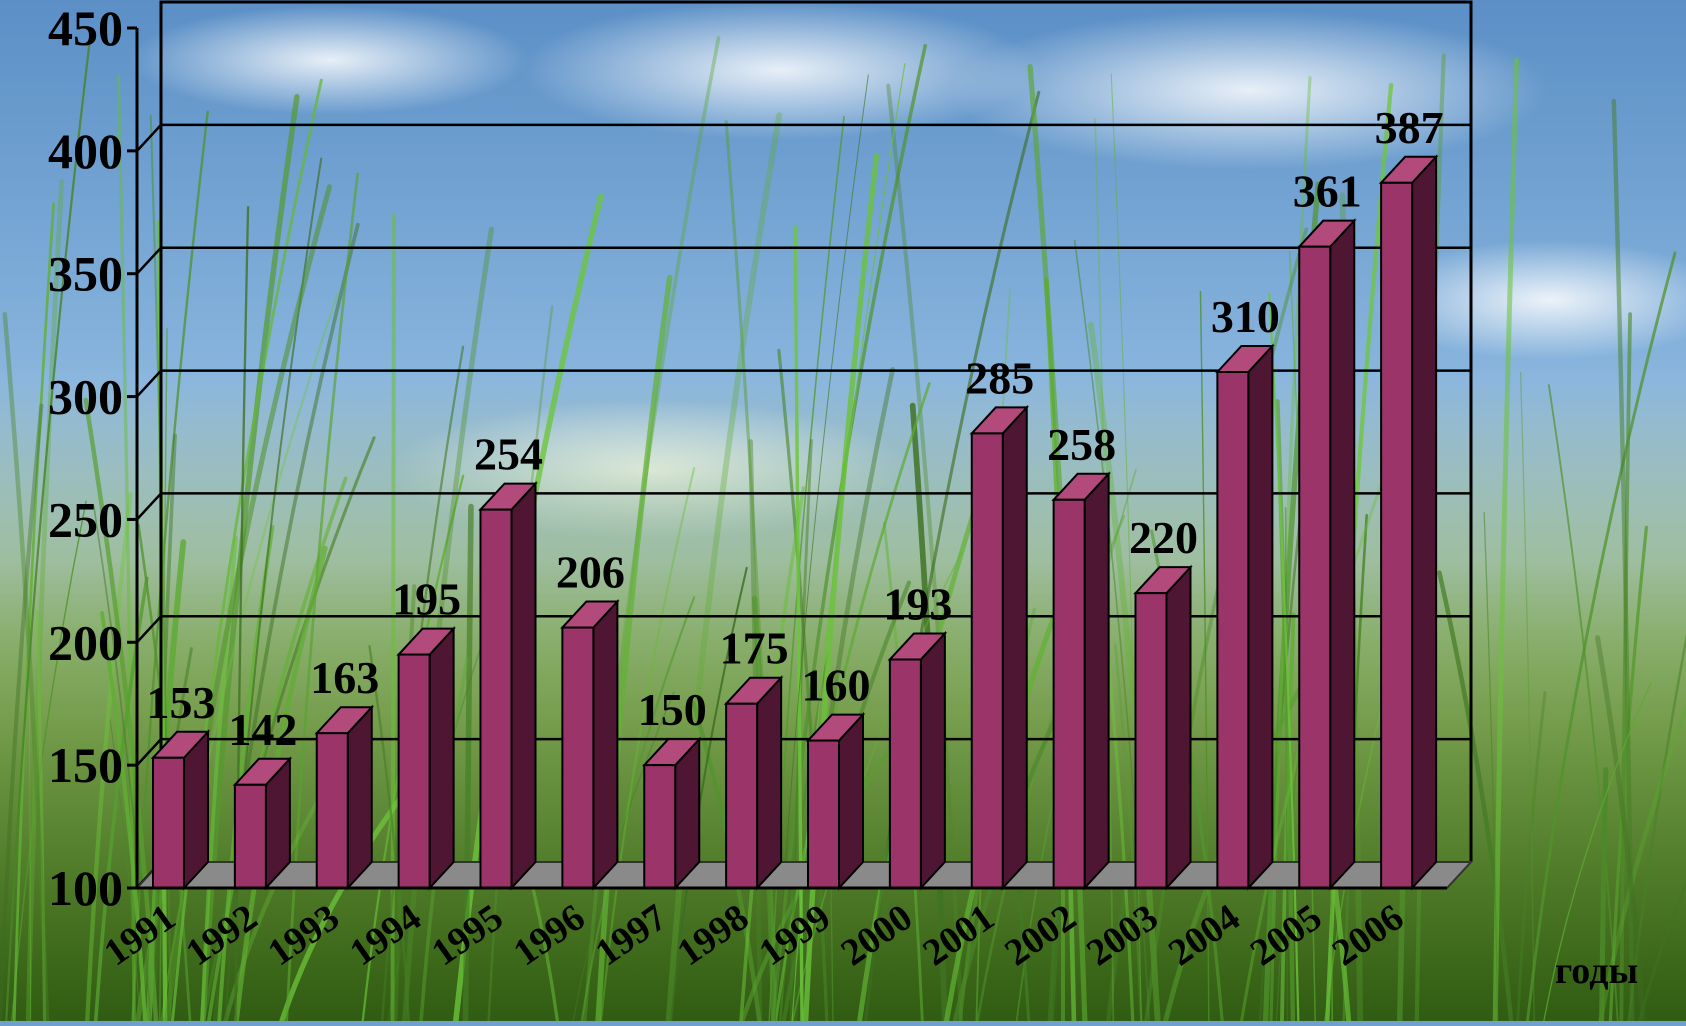 This screenshot has height=1026, width=1686. Describe the element at coordinates (590, 572) in the screenshot. I see `data-label: 206` at that location.